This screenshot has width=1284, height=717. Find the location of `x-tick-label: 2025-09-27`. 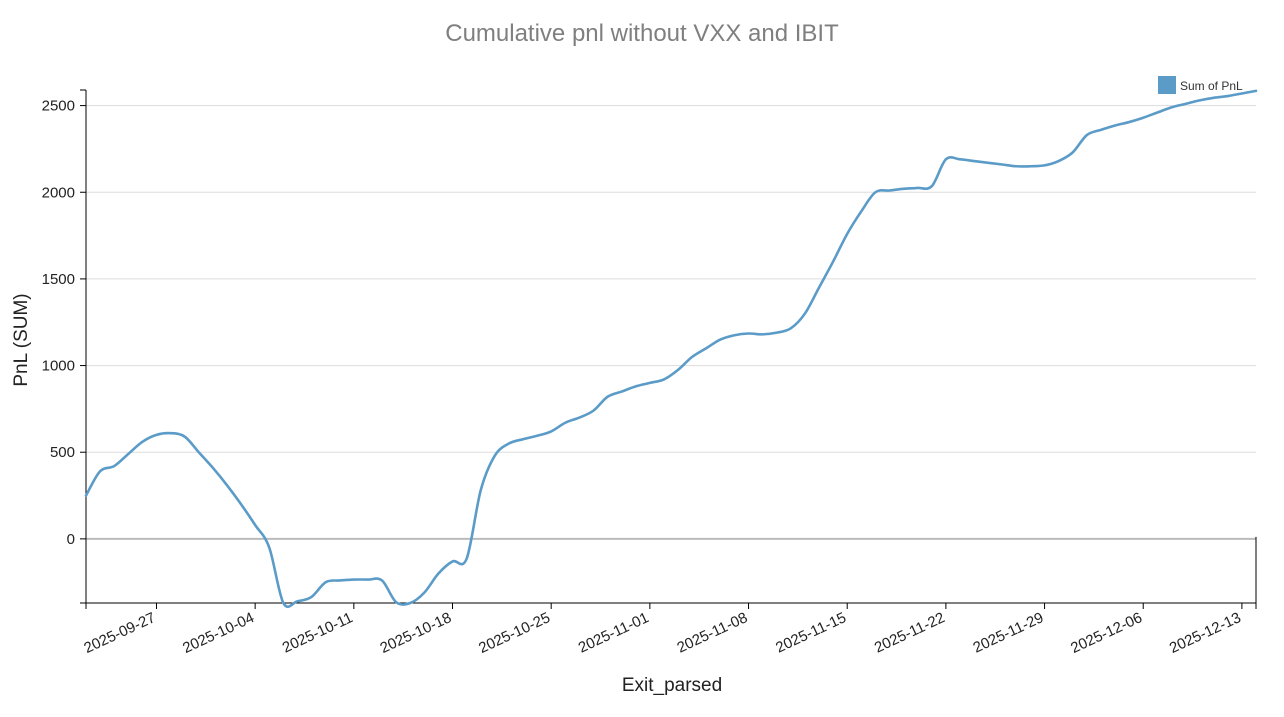

x-tick-label: 2025-09-27 is located at coordinates (119, 633).